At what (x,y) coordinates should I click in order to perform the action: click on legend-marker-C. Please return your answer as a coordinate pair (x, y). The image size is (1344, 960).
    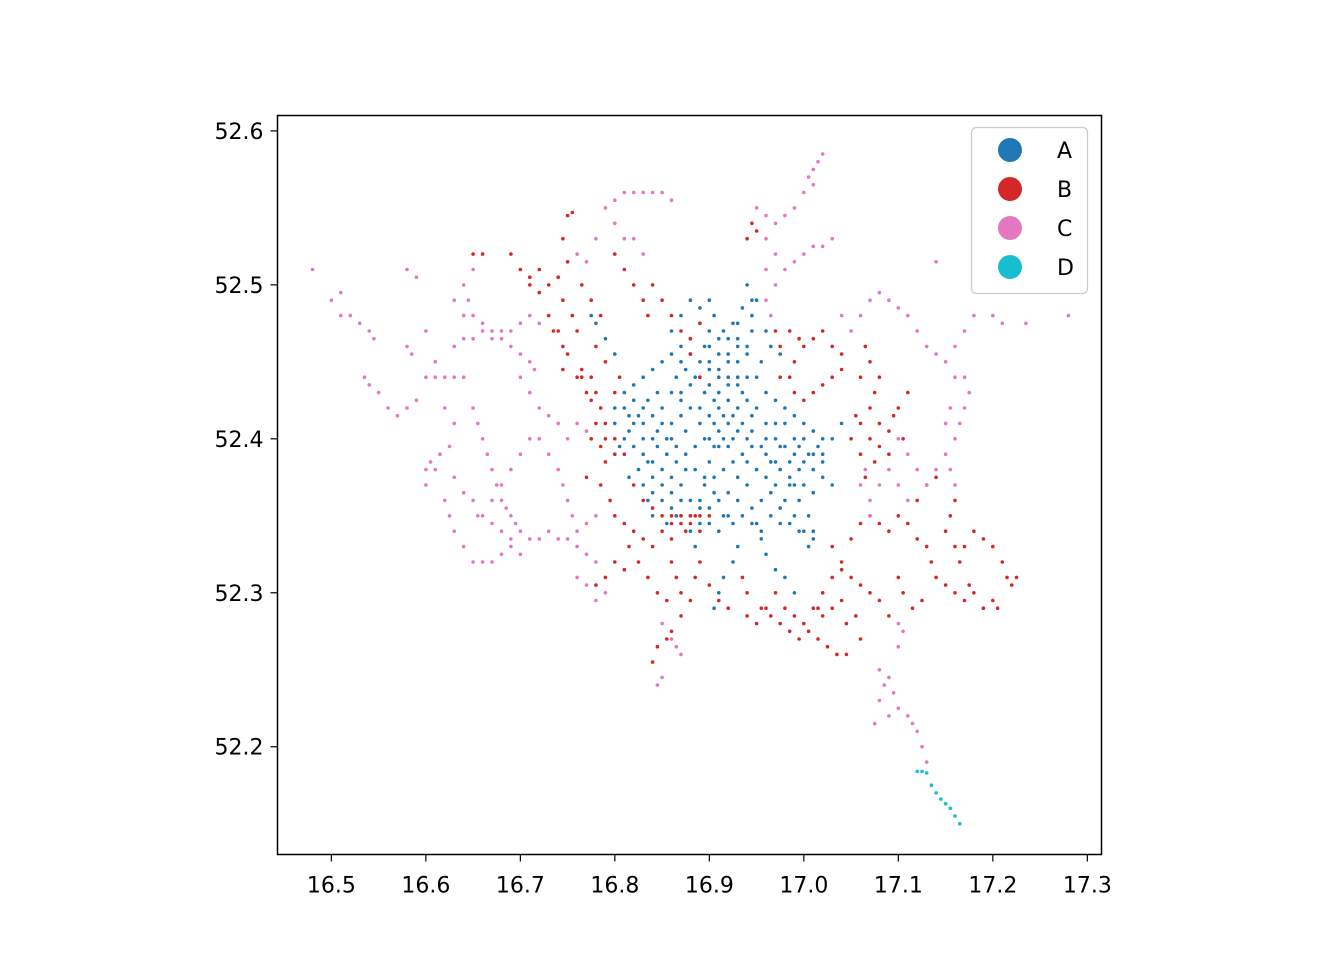
    Looking at the image, I should click on (1010, 228).